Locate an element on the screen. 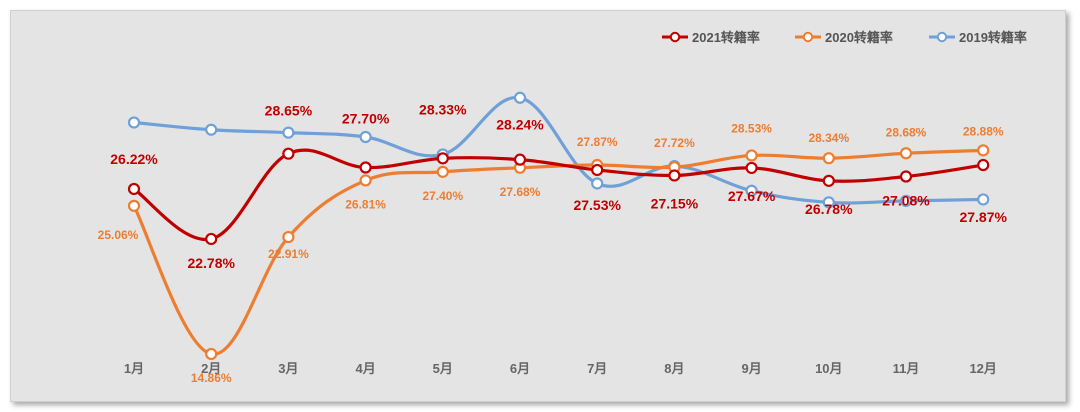 The width and height of the screenshot is (1080, 412). data-label-2020: 28.53% is located at coordinates (751, 128).